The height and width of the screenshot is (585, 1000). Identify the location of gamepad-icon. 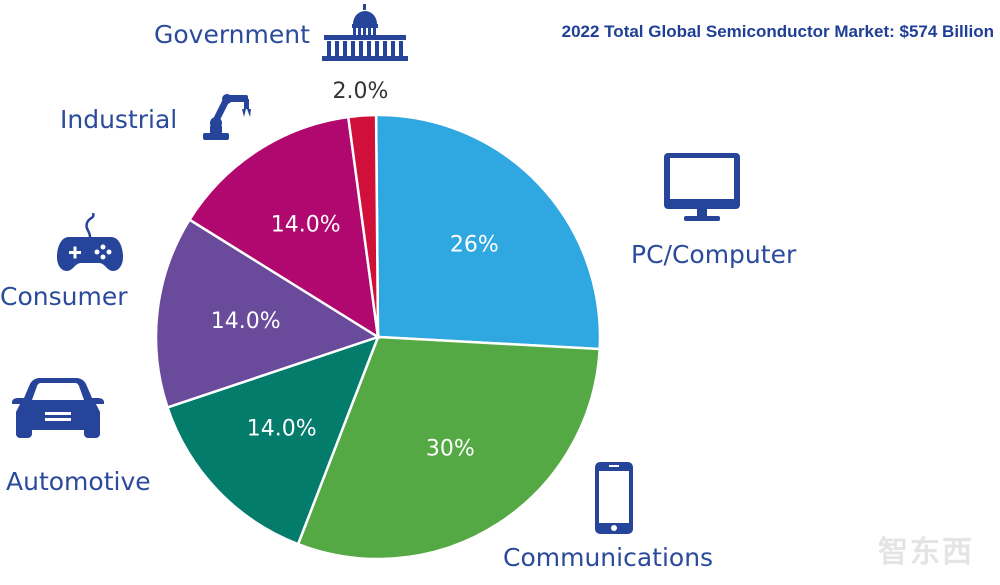
(90, 242).